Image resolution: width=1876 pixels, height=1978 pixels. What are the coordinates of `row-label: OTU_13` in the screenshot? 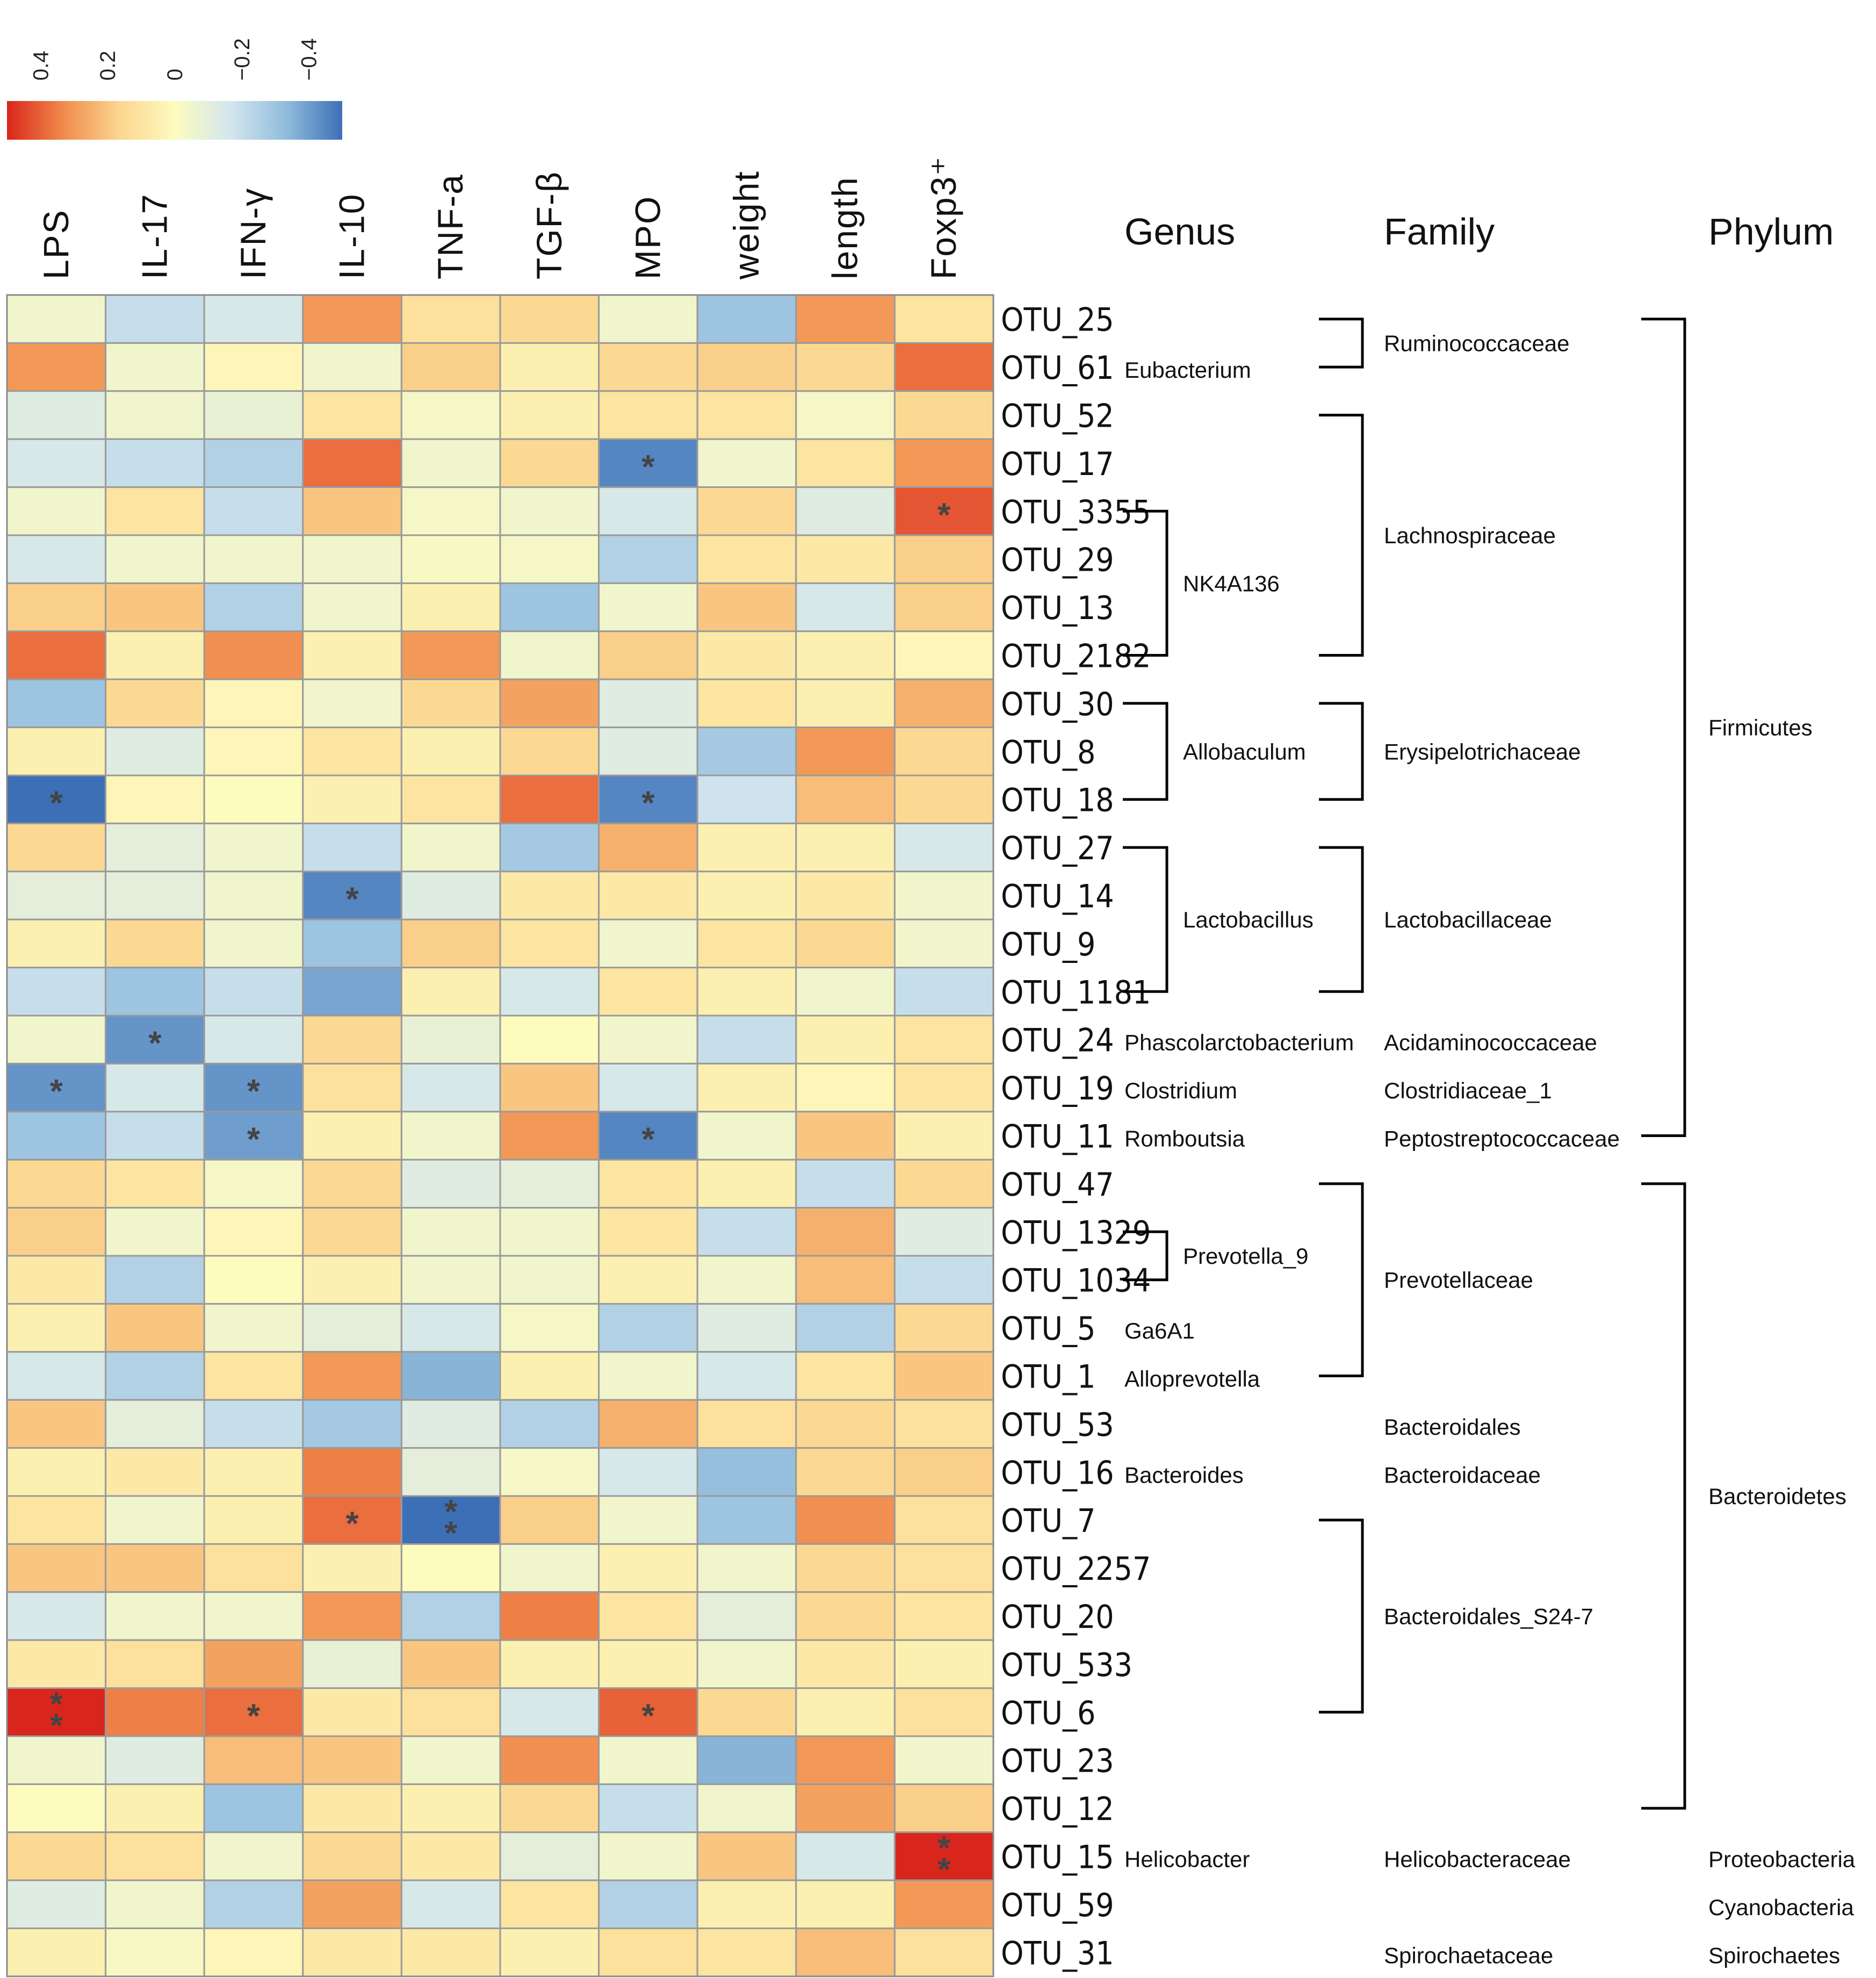 It's located at (1057, 608).